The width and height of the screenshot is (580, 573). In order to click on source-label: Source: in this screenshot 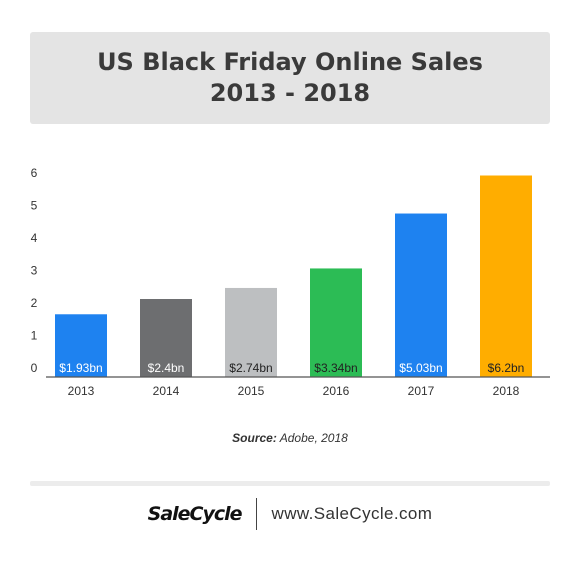, I will do `click(254, 438)`.